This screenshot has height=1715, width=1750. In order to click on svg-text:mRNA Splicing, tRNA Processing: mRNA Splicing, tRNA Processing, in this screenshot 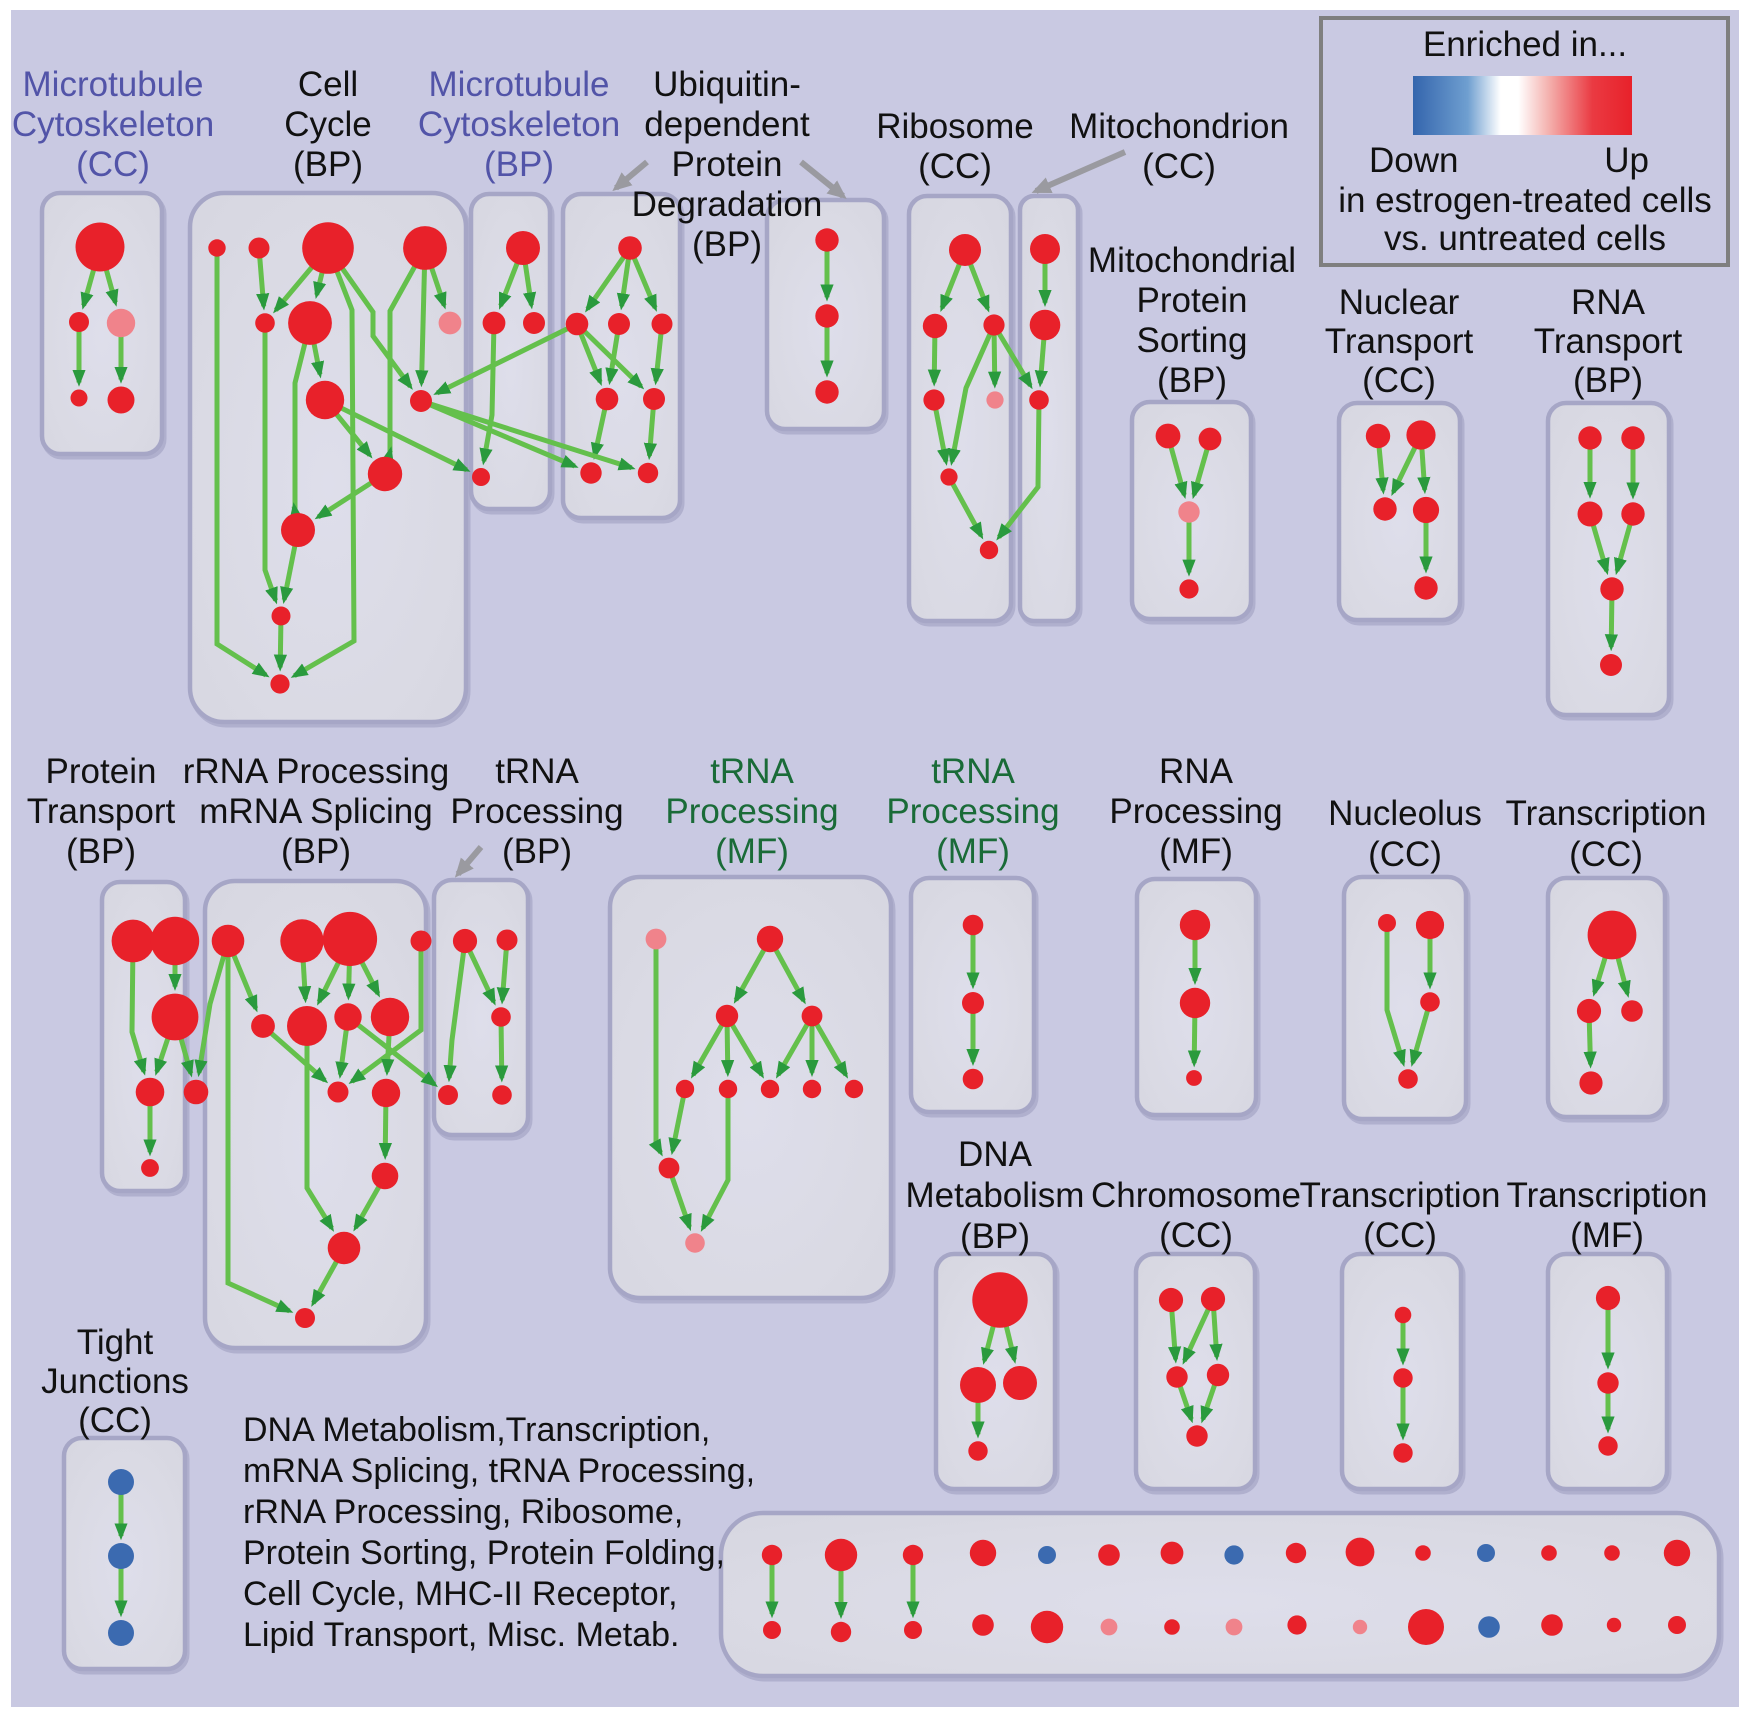, I will do `click(499, 1471)`.